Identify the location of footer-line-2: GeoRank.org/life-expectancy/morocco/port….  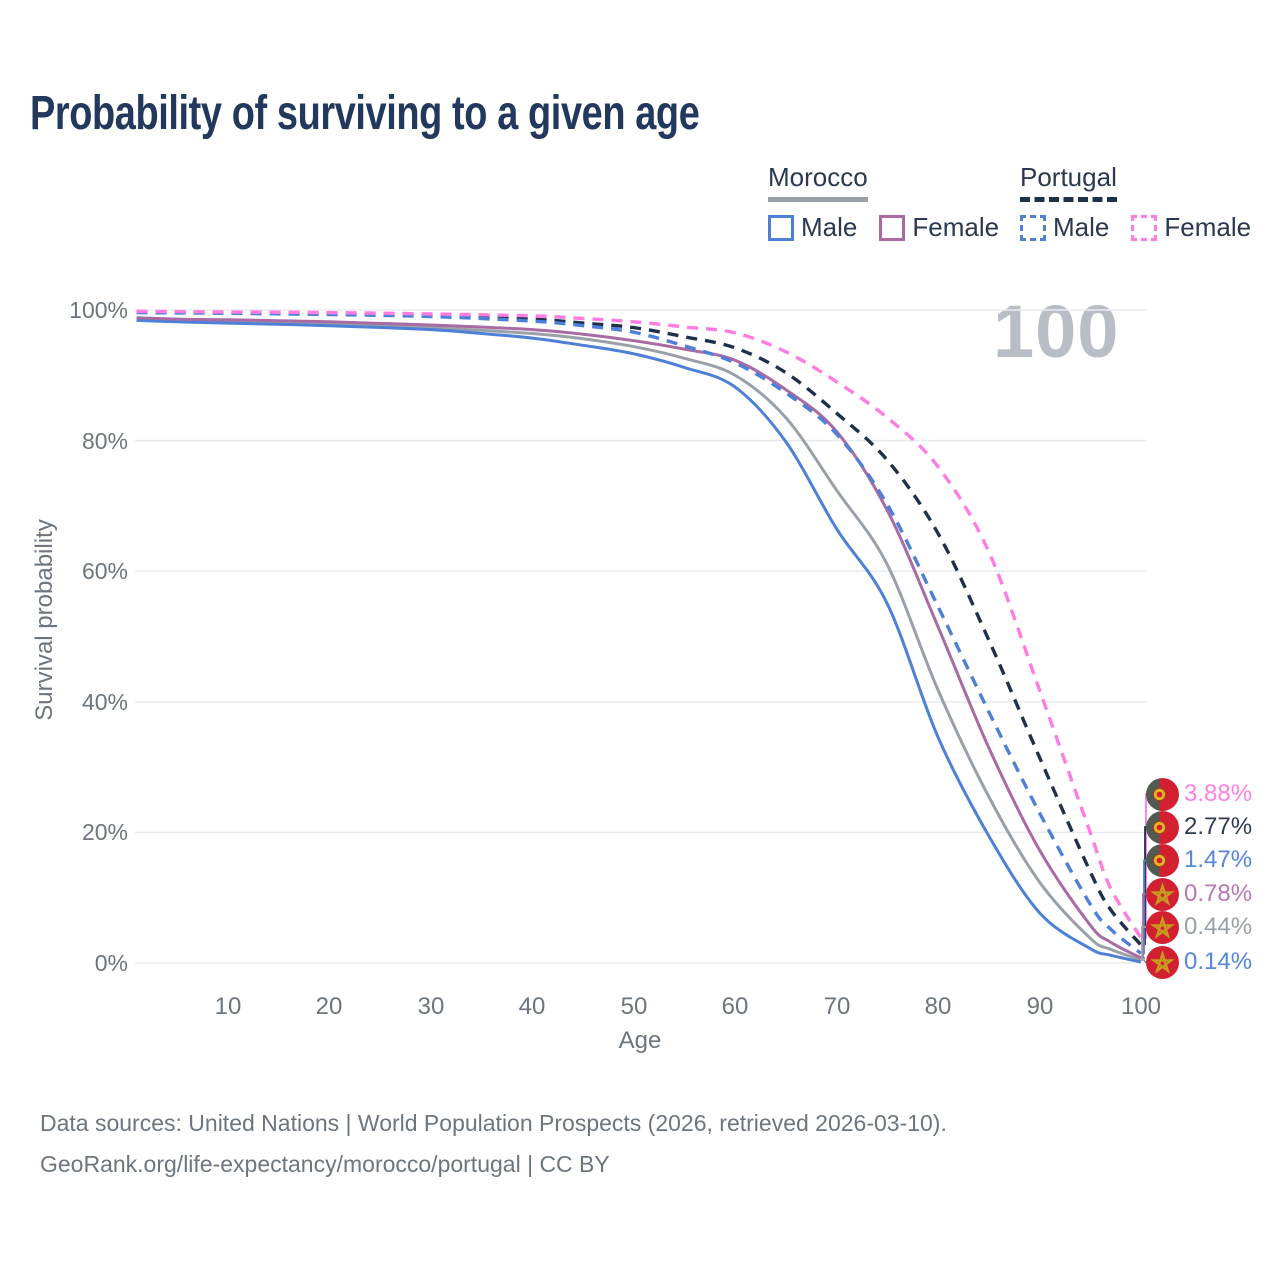
(325, 1164).